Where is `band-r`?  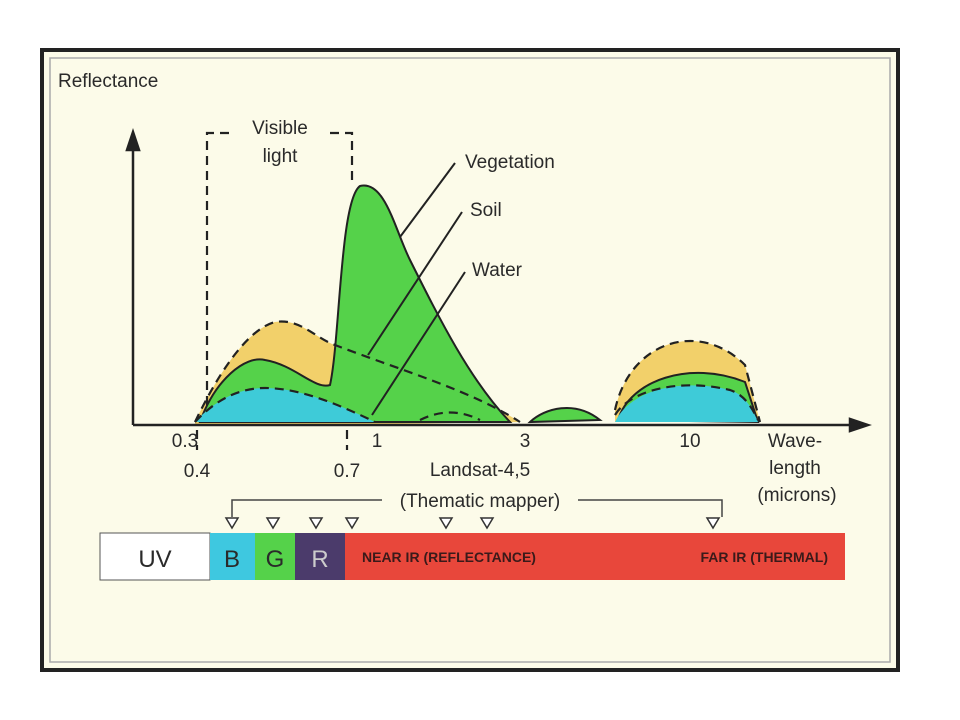
band-r is located at coordinates (320, 556).